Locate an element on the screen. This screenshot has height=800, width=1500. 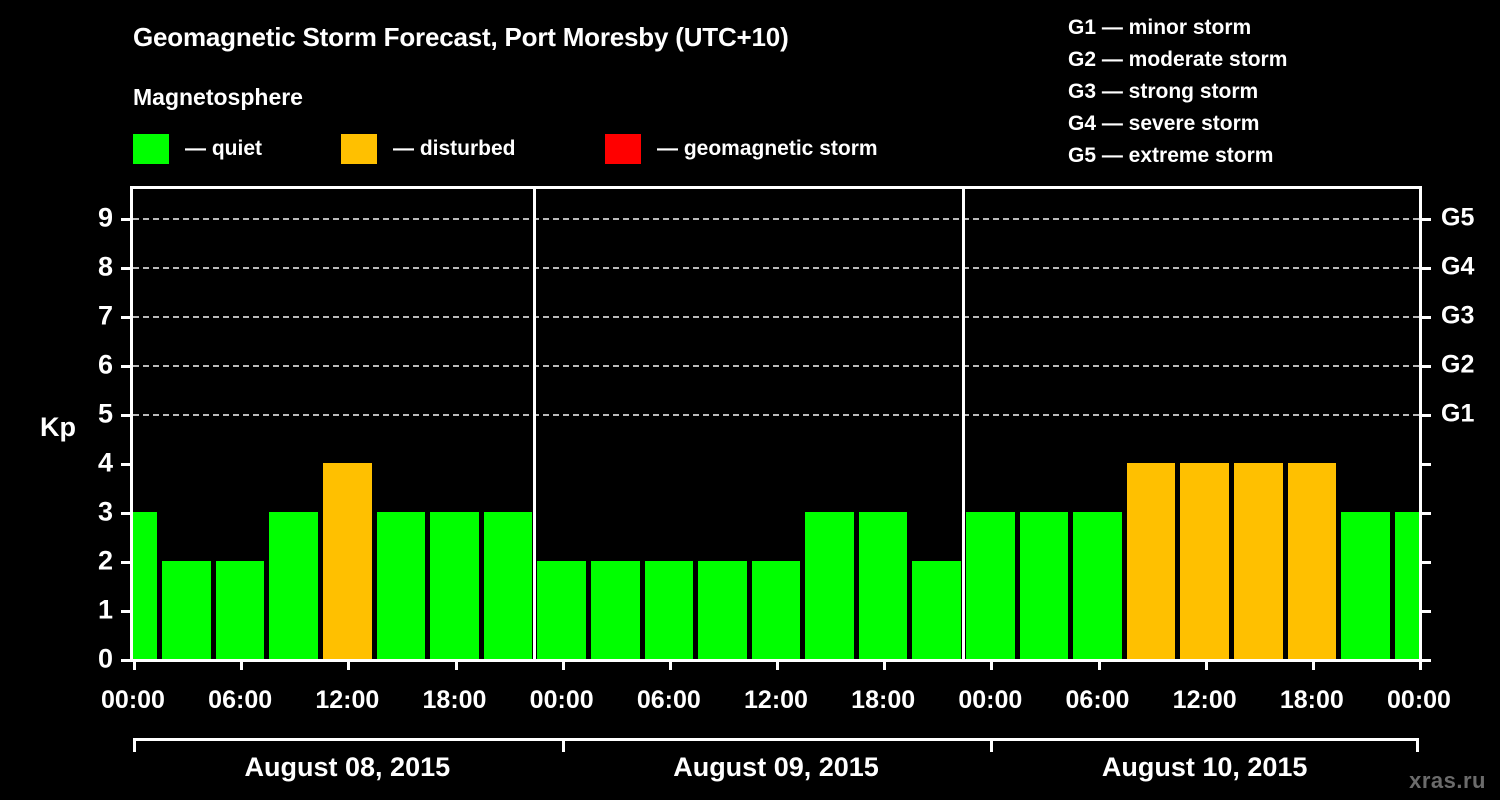
date-label: August 10, 2015 is located at coordinates (1204, 767).